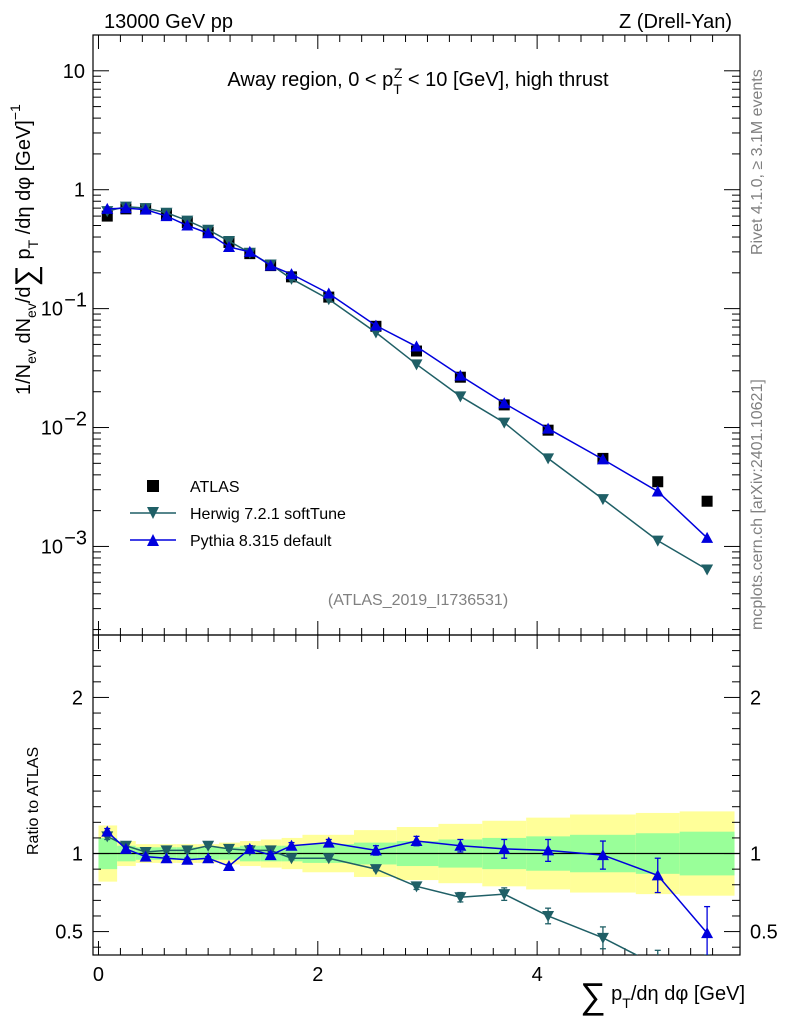 The height and width of the screenshot is (1024, 786). I want to click on legend-herwig-marker, so click(153, 513).